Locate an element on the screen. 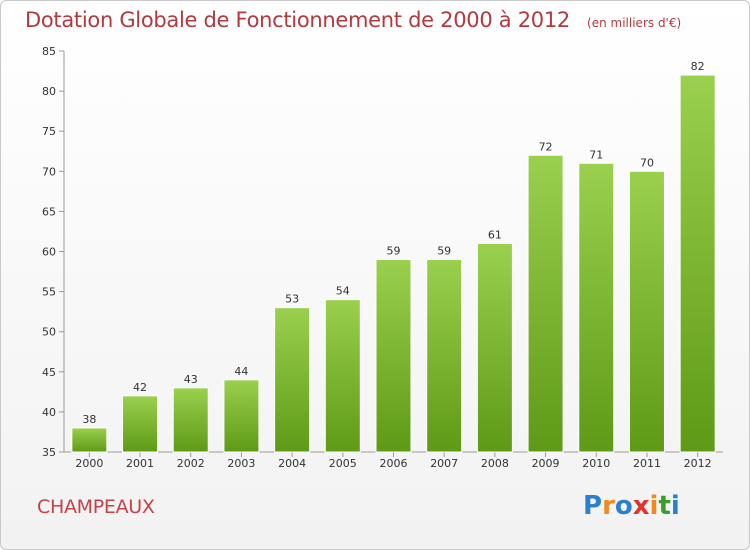  x-tick-label-2012: 2012 is located at coordinates (698, 463).